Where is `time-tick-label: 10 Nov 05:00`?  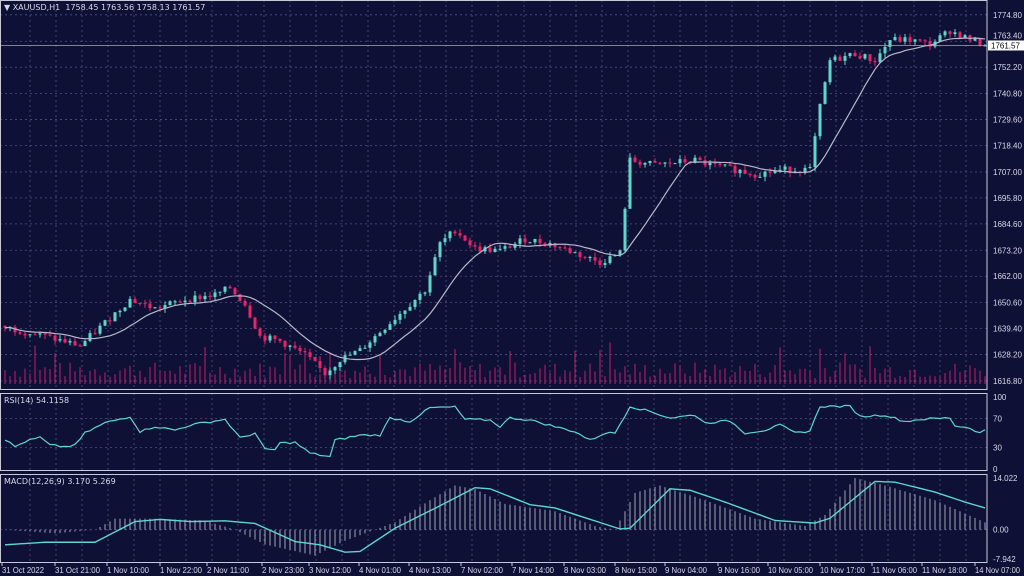 time-tick-label: 10 Nov 05:00 is located at coordinates (791, 570).